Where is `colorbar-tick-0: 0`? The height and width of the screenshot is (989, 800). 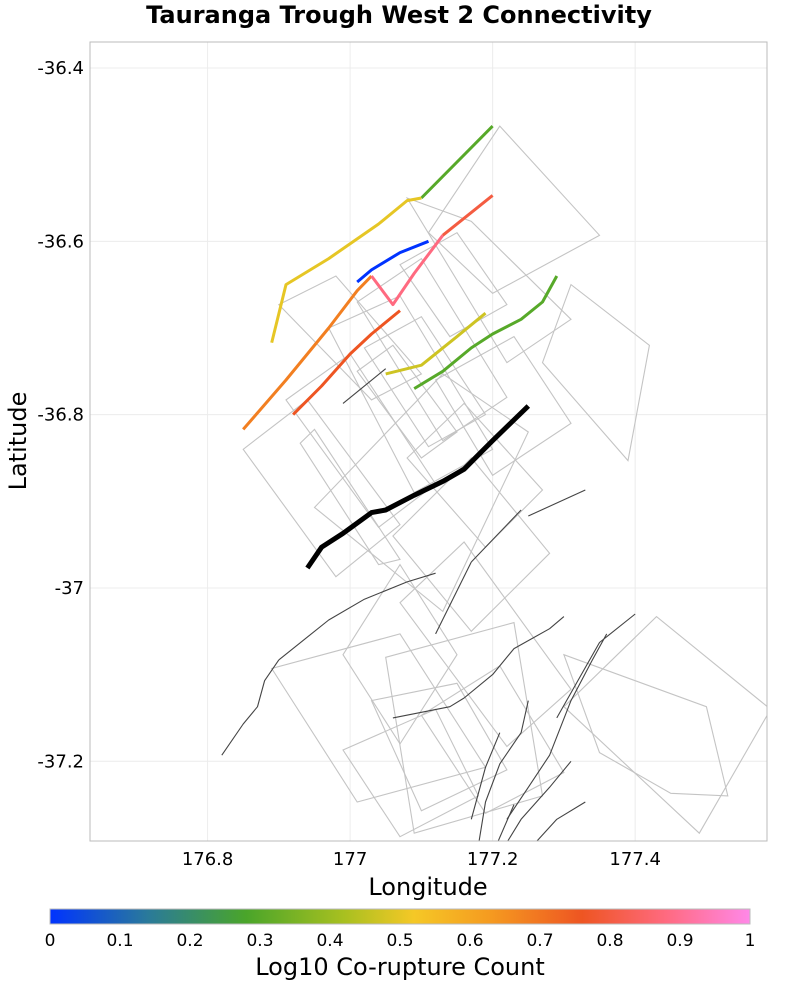
colorbar-tick-0: 0 is located at coordinates (50, 941).